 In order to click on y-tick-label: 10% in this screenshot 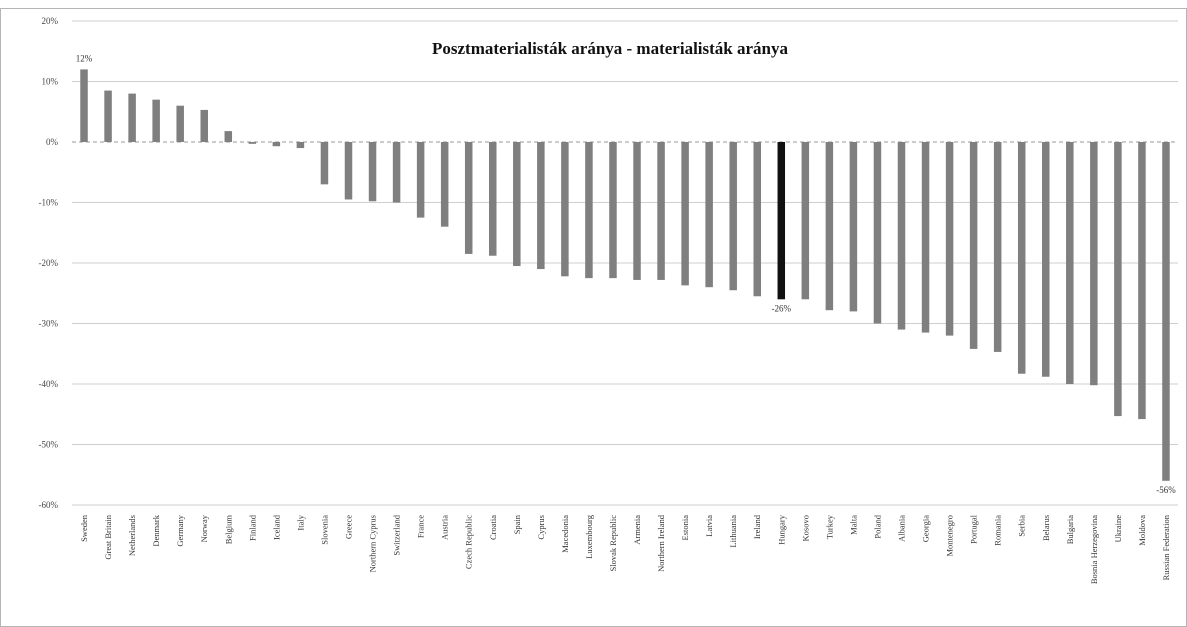, I will do `click(50, 82)`.